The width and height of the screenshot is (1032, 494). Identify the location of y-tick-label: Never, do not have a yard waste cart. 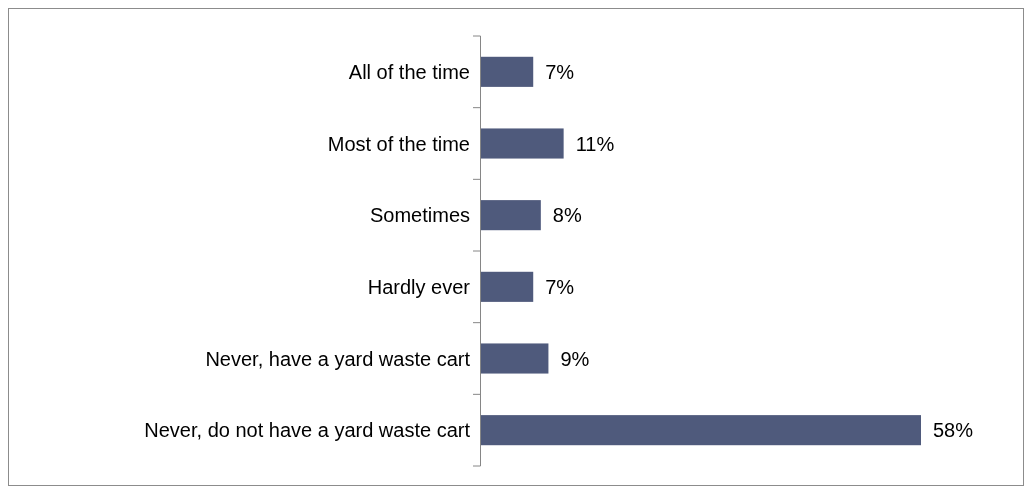
(307, 430).